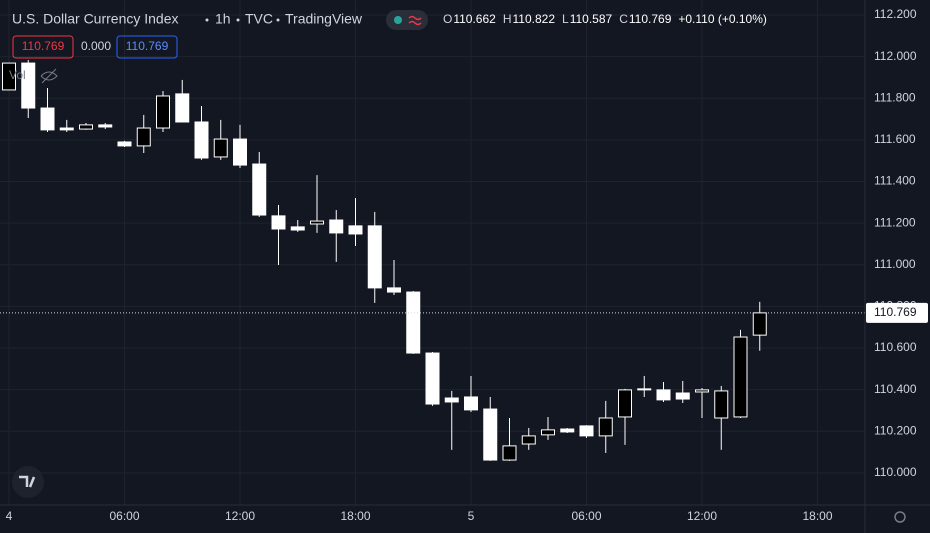 Image resolution: width=930 pixels, height=533 pixels. I want to click on ohlc-value: 110.769, so click(650, 19).